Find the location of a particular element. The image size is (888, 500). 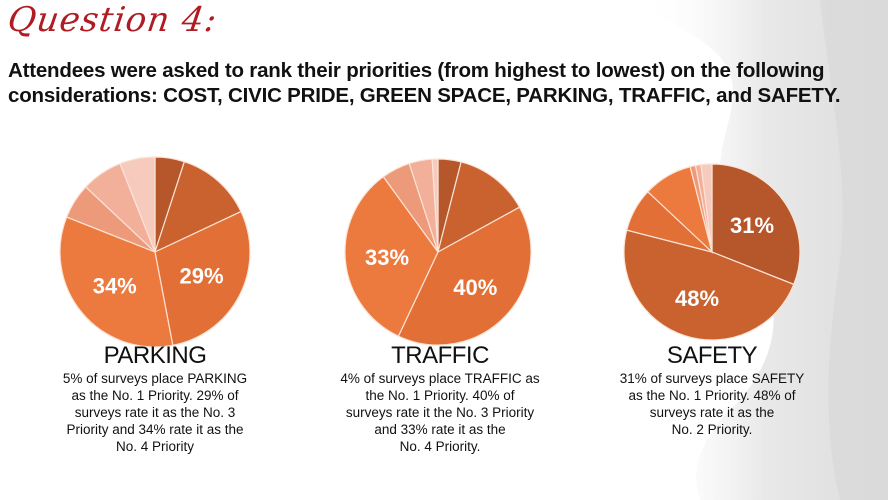

caption-line: as the No. 1 Priority. 29% of is located at coordinates (155, 395).